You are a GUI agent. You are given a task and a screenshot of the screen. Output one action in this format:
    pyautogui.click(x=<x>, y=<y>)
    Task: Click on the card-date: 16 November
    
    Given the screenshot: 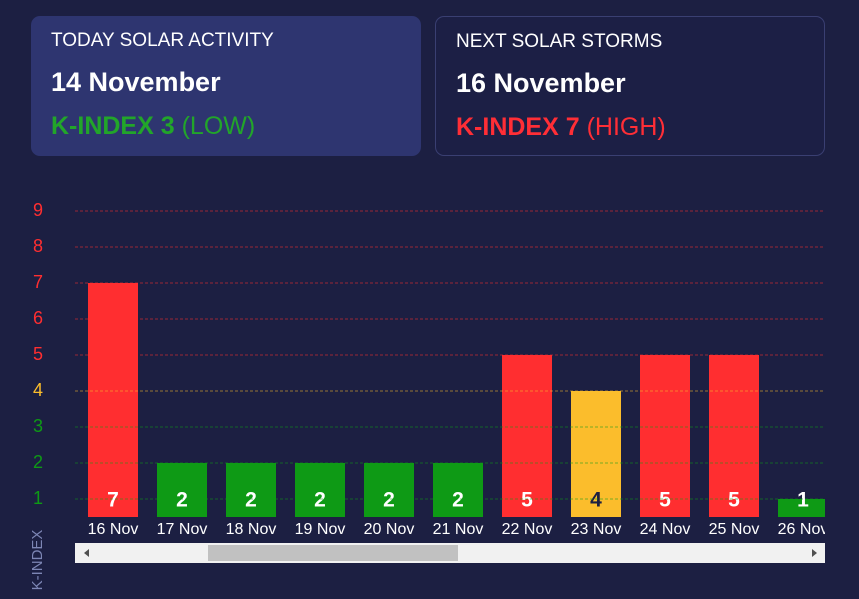 What is the action you would take?
    pyautogui.click(x=541, y=83)
    